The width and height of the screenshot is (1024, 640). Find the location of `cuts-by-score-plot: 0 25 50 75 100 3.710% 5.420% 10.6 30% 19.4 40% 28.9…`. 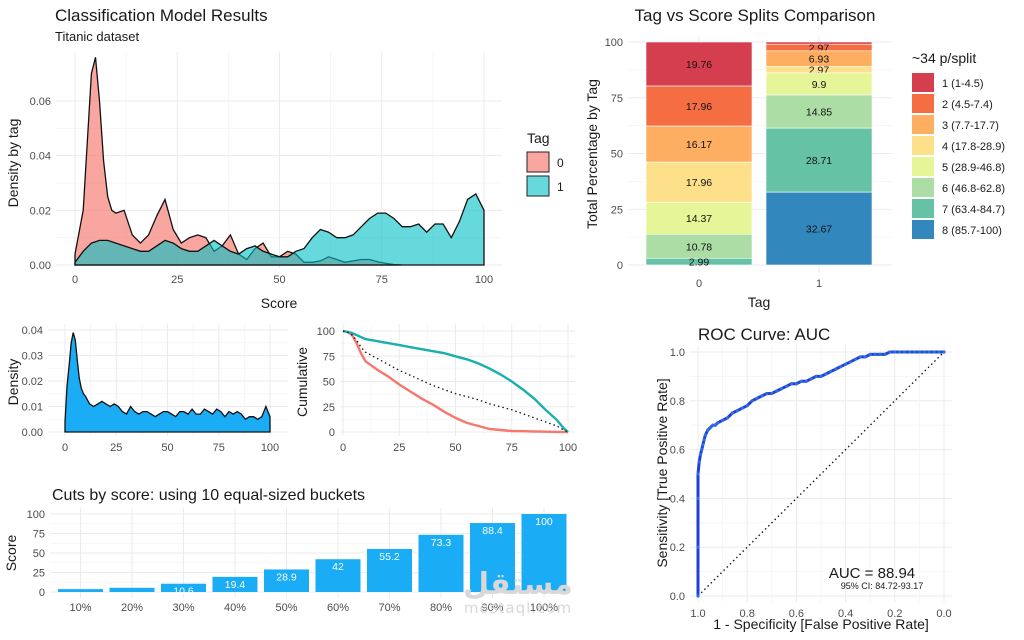

cuts-by-score-plot: 0 25 50 75 100 3.710% 5.420% 10.6 30% 19.4 40% 28.9… is located at coordinates (297, 561).